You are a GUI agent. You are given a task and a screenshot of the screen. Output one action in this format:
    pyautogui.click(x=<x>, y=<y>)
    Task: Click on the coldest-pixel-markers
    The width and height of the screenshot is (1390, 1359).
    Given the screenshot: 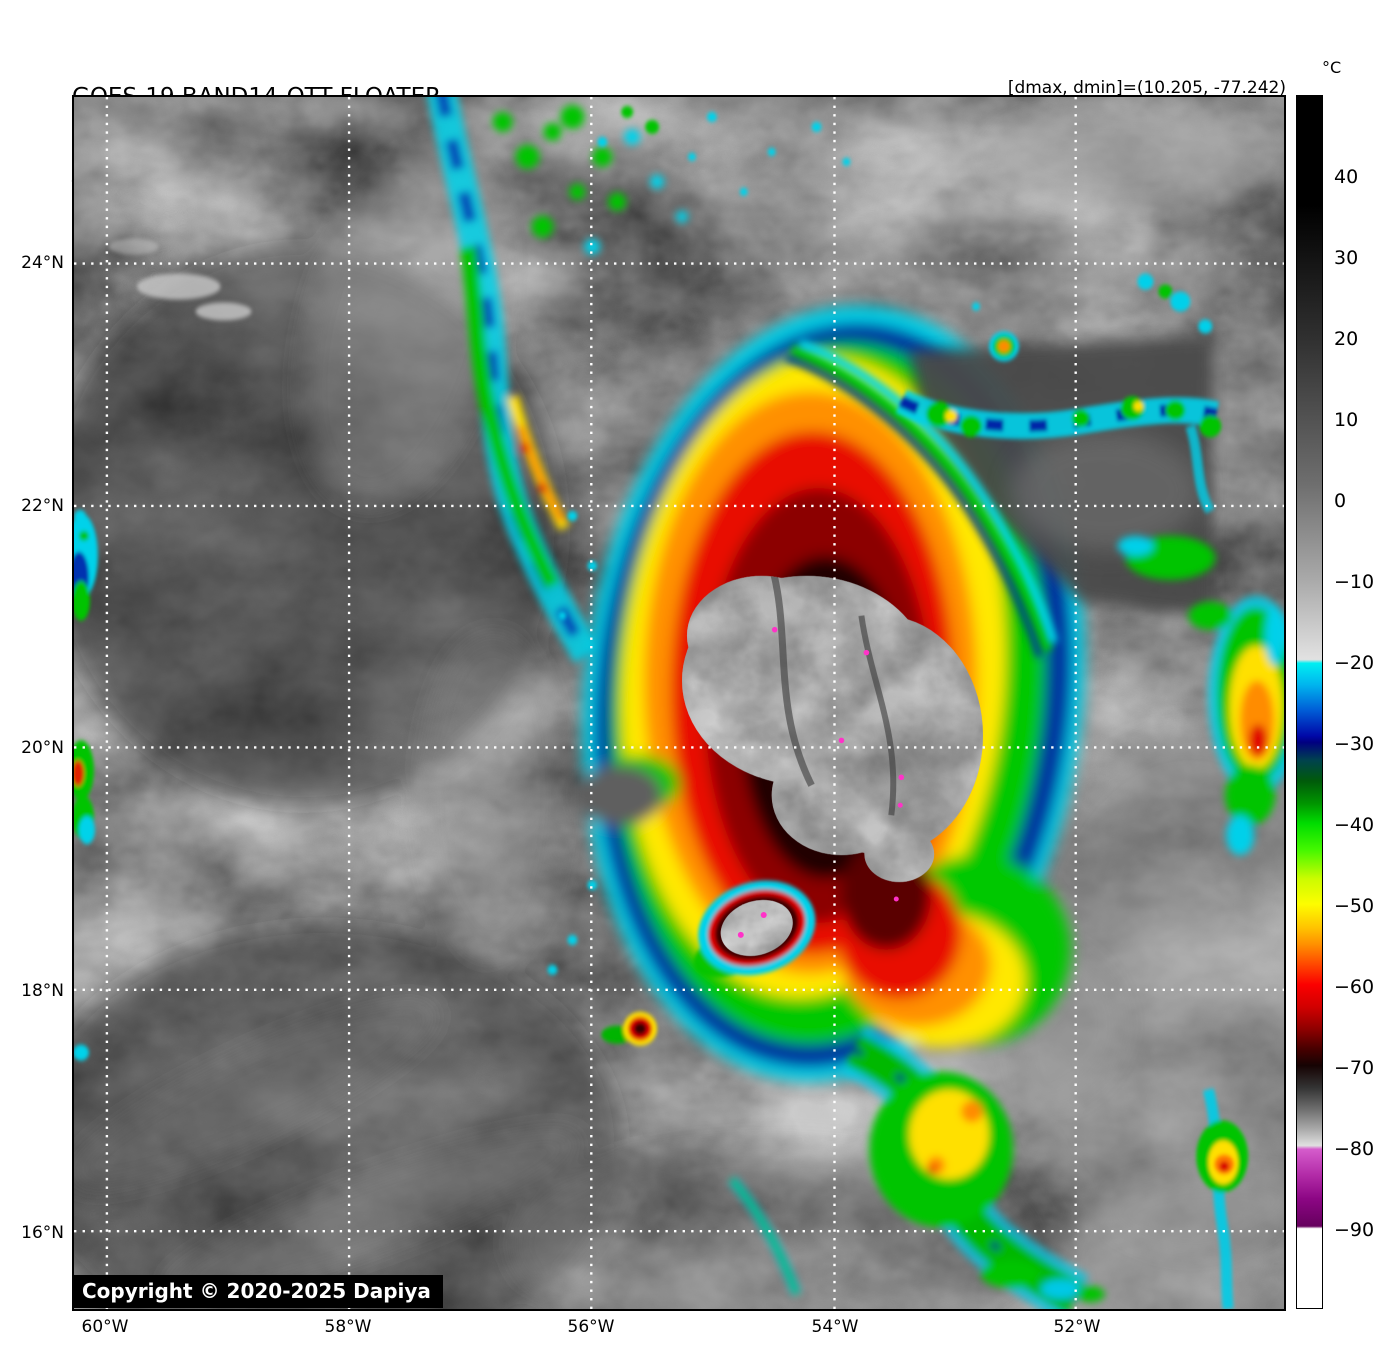 What is the action you would take?
    pyautogui.click(x=821, y=782)
    